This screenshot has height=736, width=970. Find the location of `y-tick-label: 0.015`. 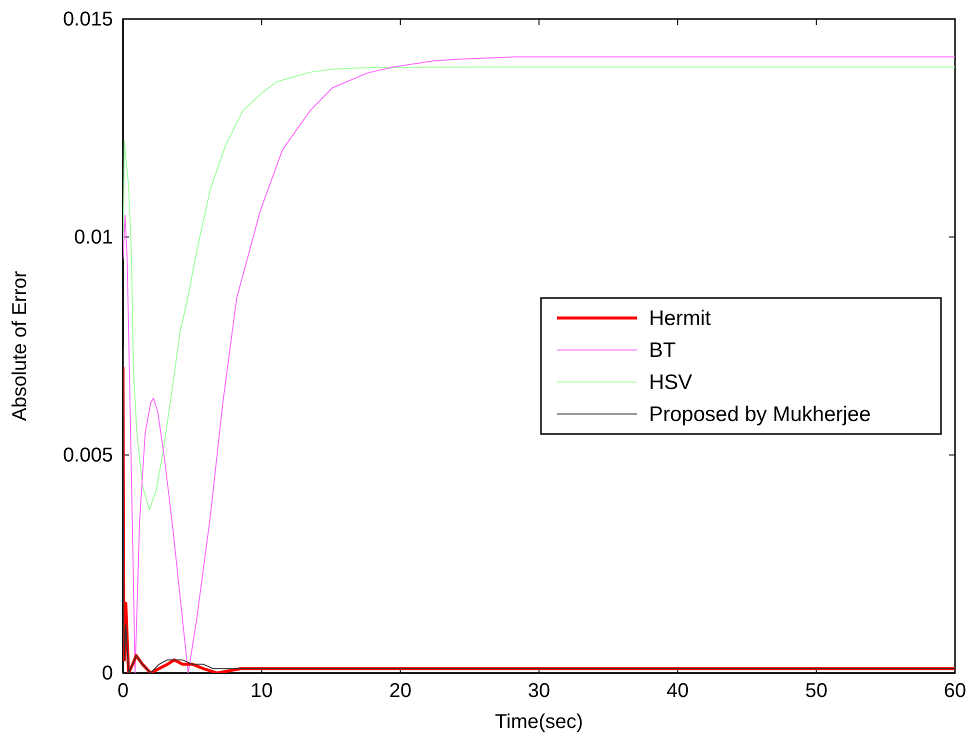

y-tick-label: 0.015 is located at coordinates (87, 19).